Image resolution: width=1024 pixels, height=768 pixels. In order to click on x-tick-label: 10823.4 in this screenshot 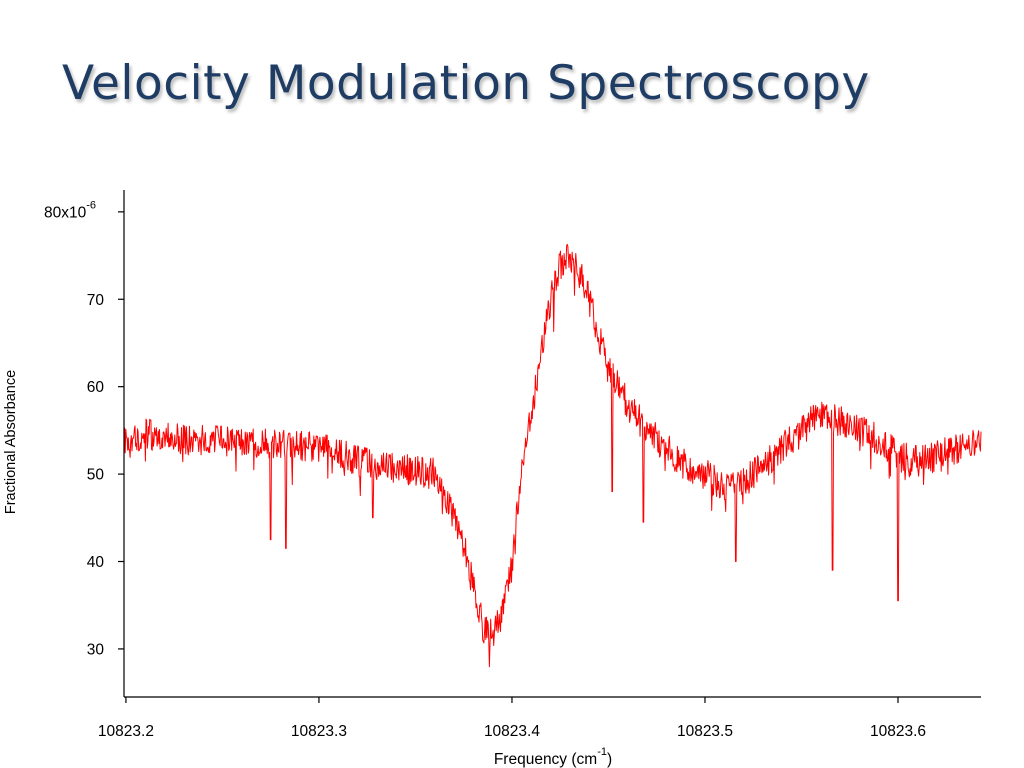, I will do `click(512, 731)`.